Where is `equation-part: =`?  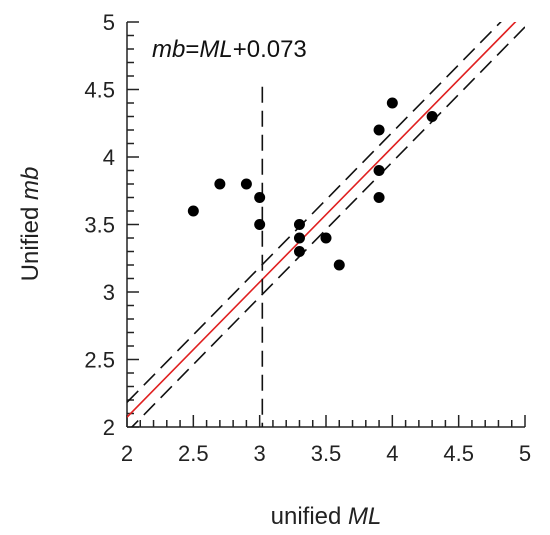 equation-part: = is located at coordinates (192, 49).